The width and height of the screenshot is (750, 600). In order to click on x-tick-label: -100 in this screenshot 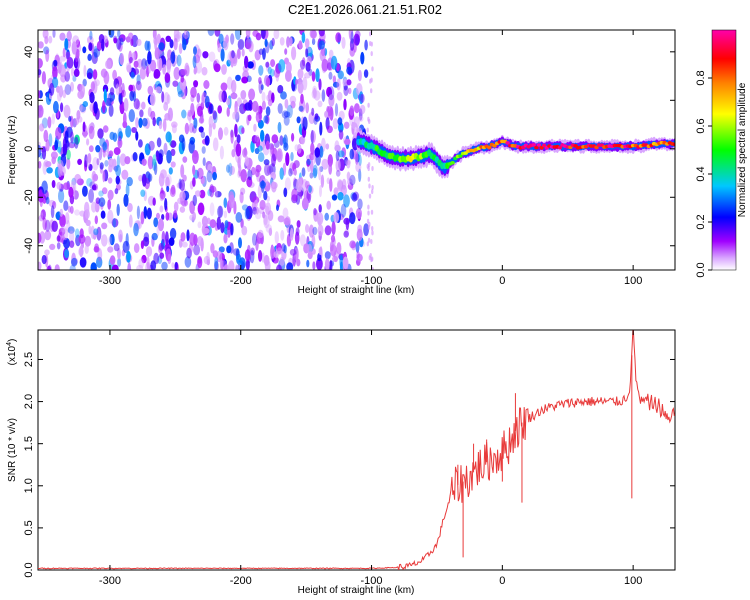, I will do `click(372, 581)`.